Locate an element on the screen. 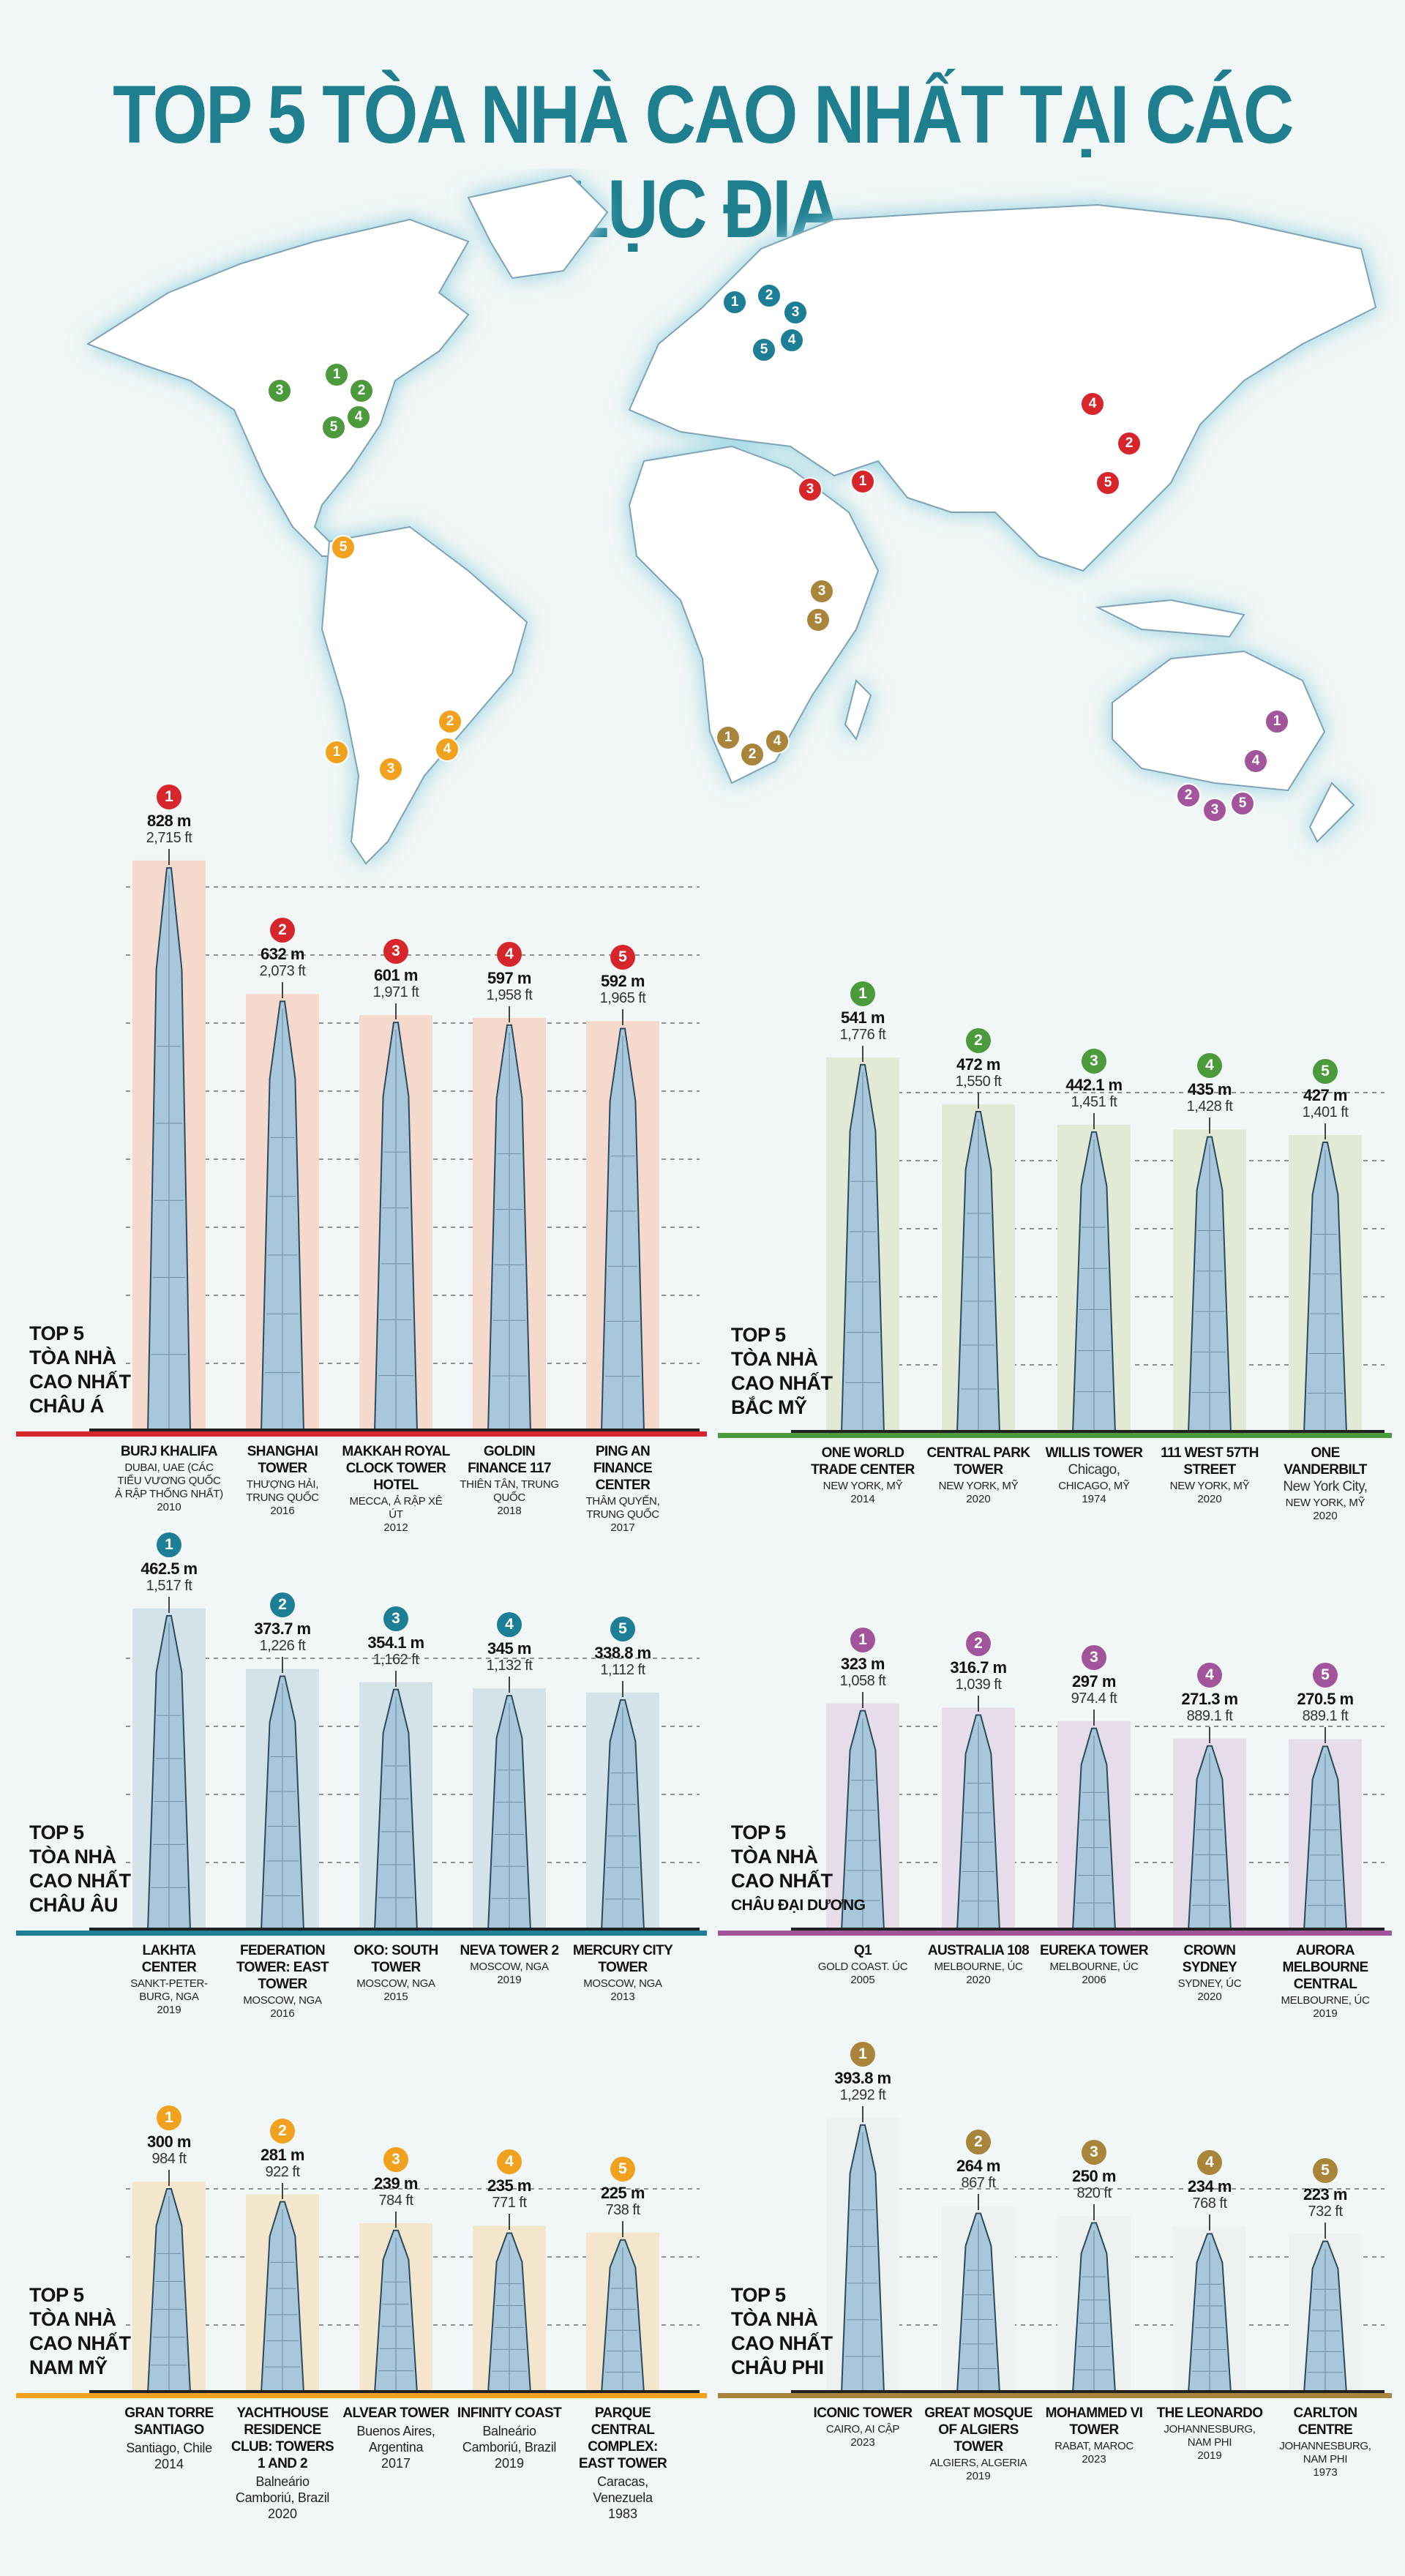 The height and width of the screenshot is (2576, 1405). tower-caption: OKO: SOUTH TOWER MOSCOW, NGA 2015 is located at coordinates (396, 1973).